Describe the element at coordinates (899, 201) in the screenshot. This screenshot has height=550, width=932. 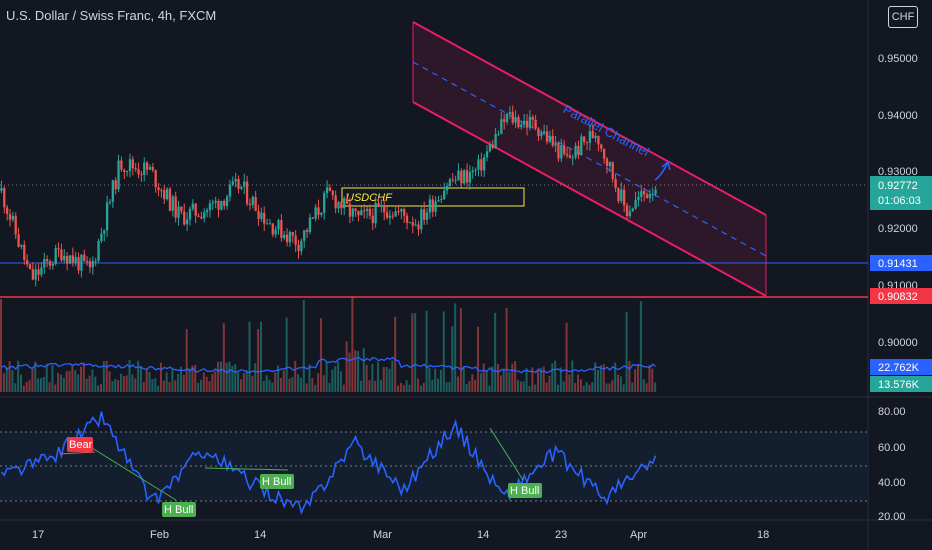
I see `bar-countdown: 01:06:03` at that location.